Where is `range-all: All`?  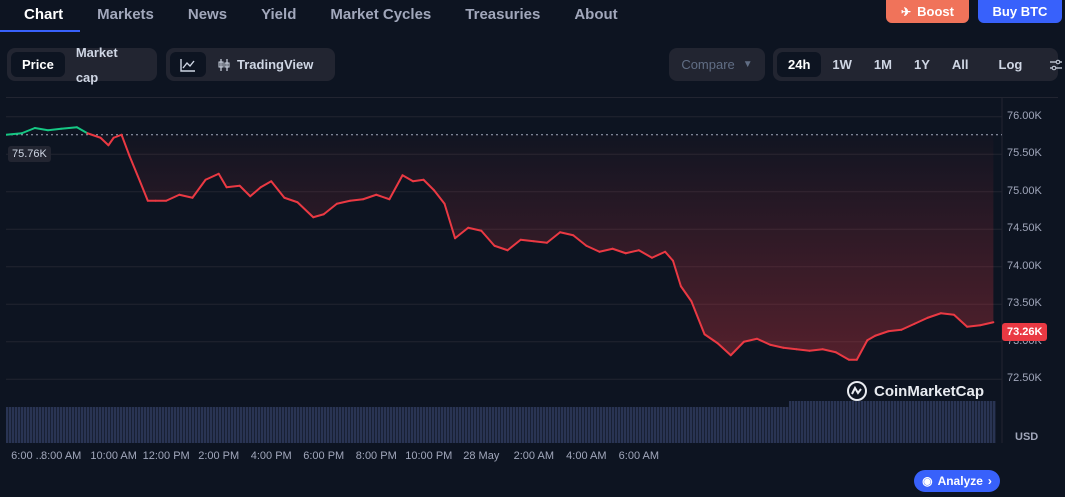 range-all: All is located at coordinates (960, 64).